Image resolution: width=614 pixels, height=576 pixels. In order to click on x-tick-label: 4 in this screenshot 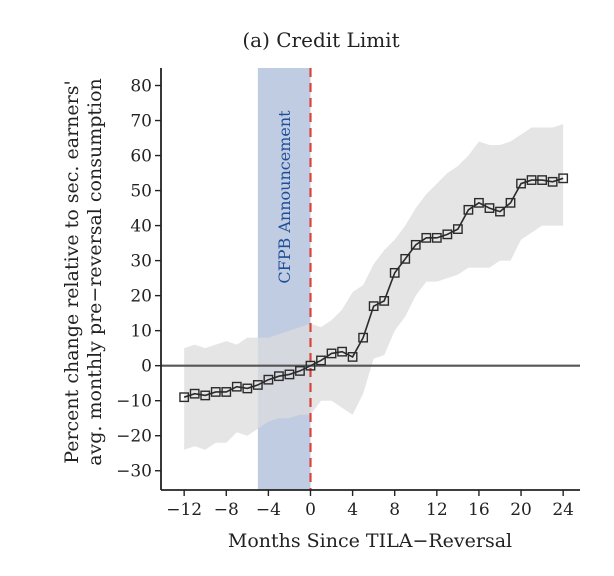, I will do `click(352, 510)`.